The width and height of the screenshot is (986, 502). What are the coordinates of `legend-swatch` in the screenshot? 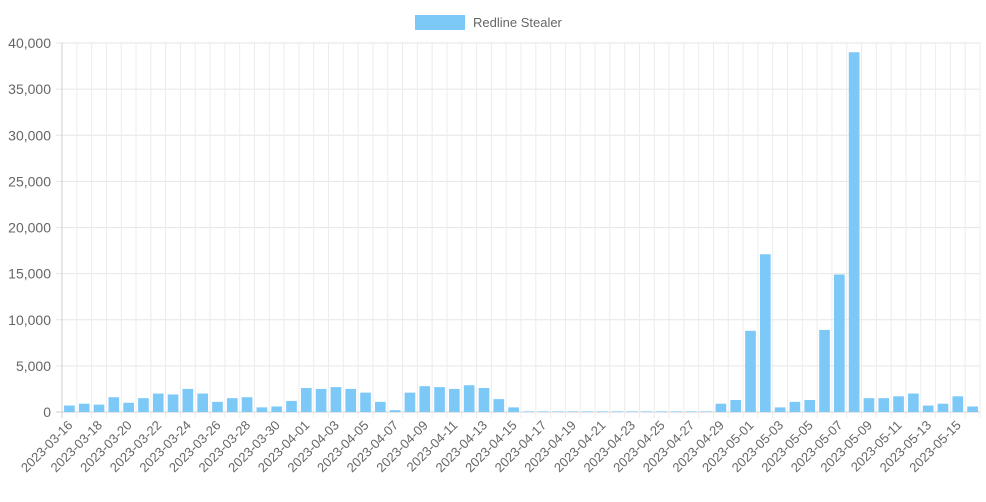 It's located at (440, 22).